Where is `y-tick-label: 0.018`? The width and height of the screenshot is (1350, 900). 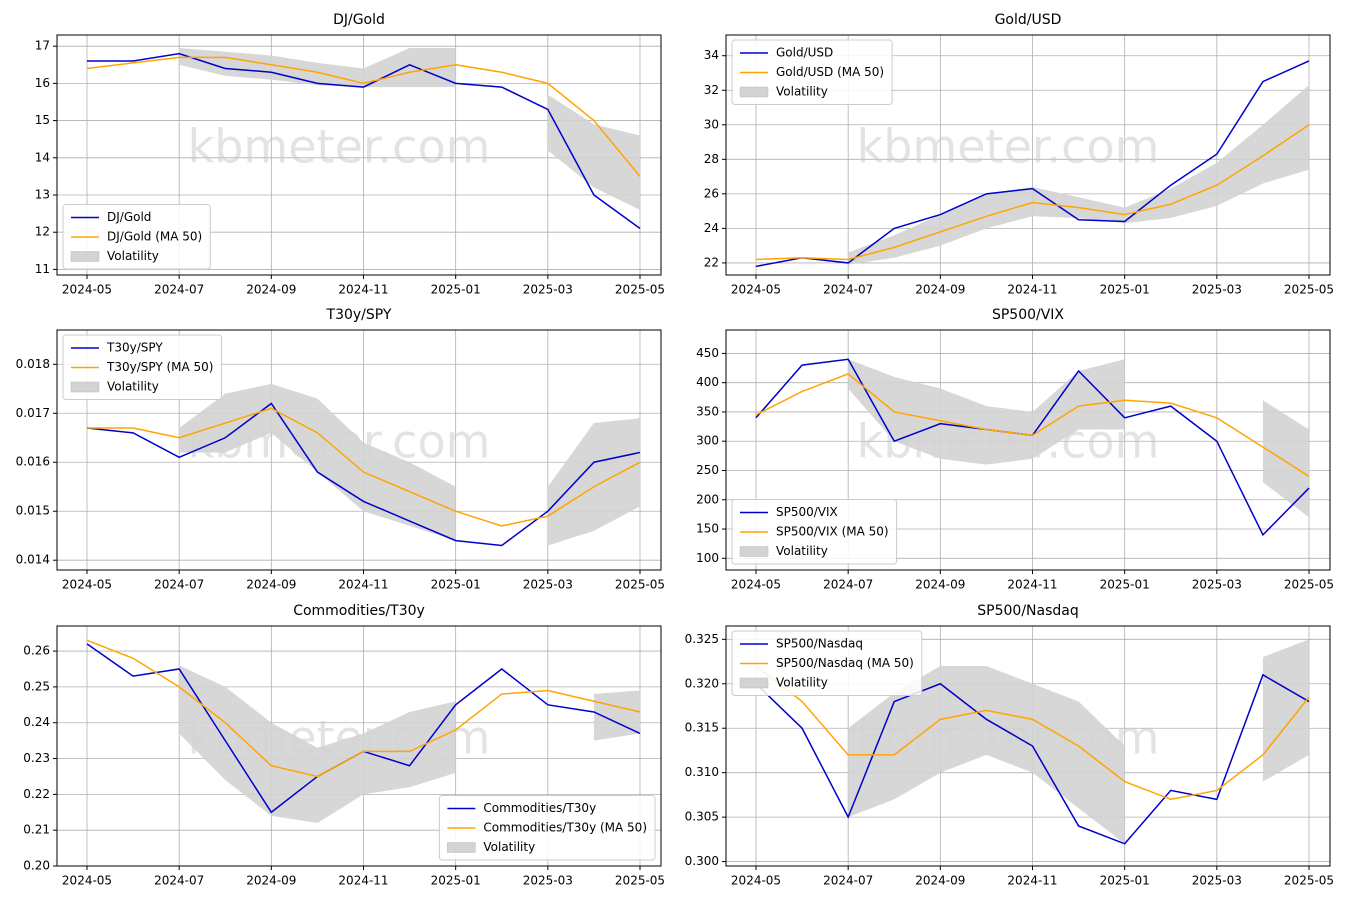 y-tick-label: 0.018 is located at coordinates (33, 364).